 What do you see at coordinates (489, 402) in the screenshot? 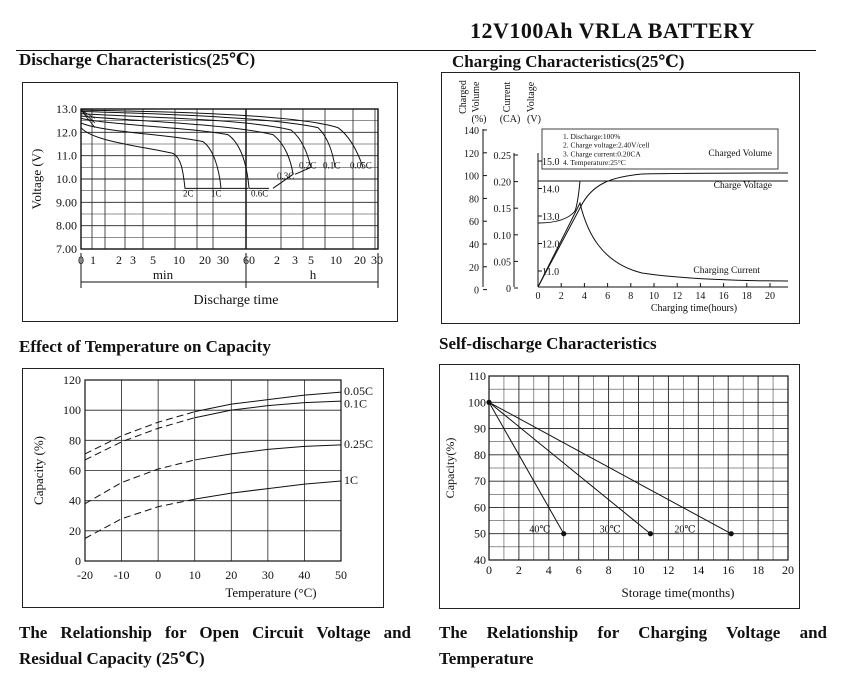
I see `self-start-point` at bounding box center [489, 402].